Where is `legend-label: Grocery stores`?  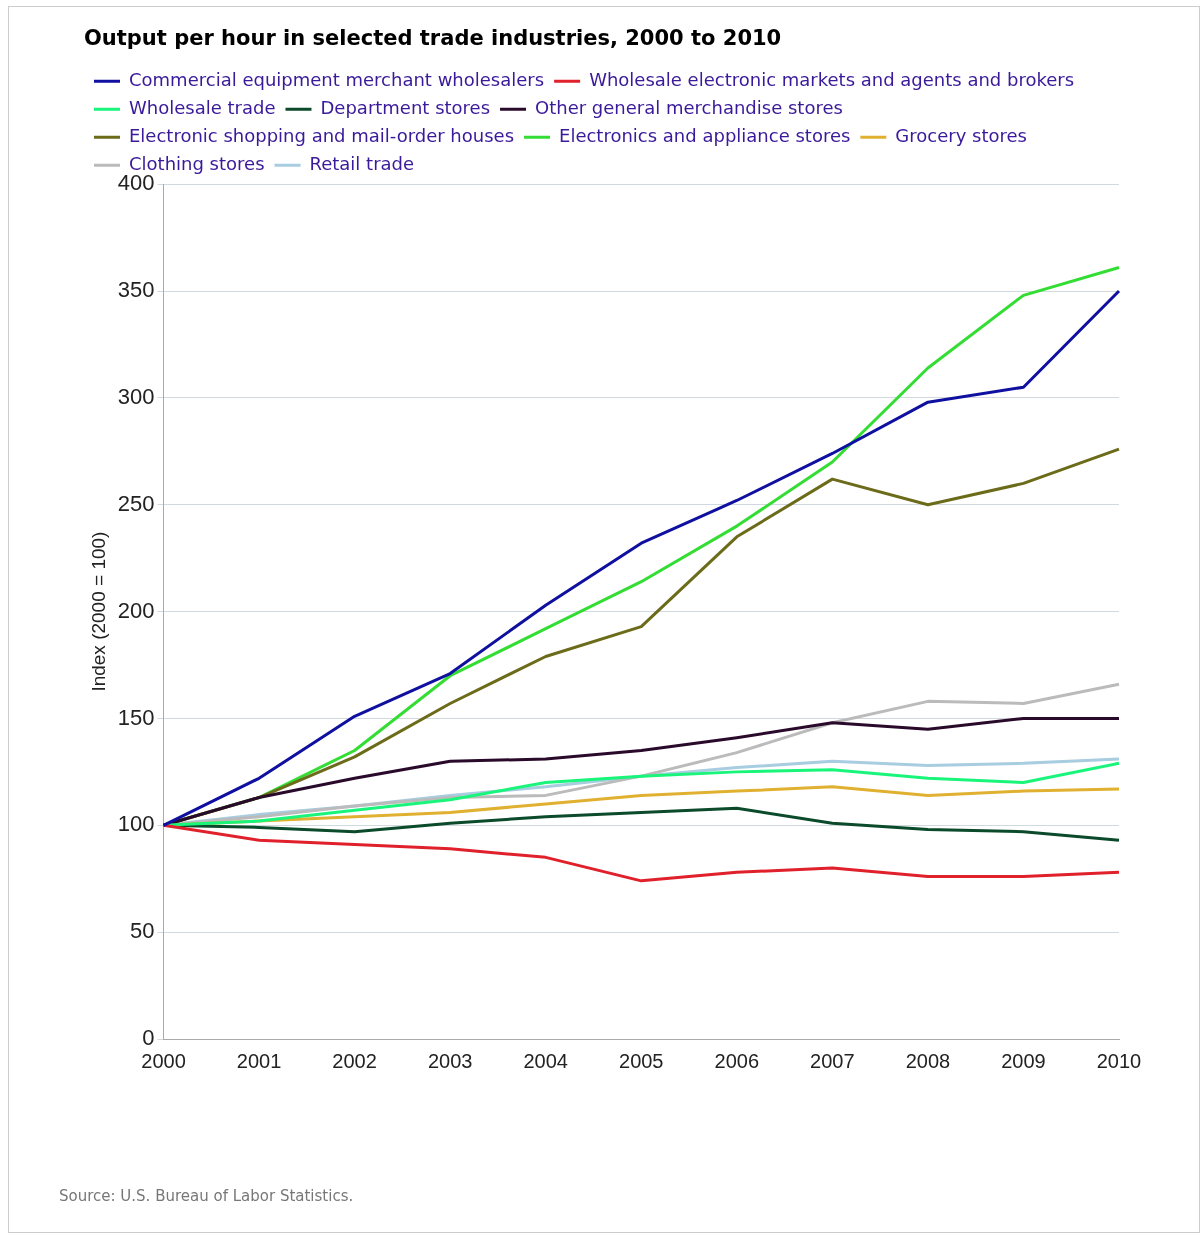 legend-label: Grocery stores is located at coordinates (961, 135).